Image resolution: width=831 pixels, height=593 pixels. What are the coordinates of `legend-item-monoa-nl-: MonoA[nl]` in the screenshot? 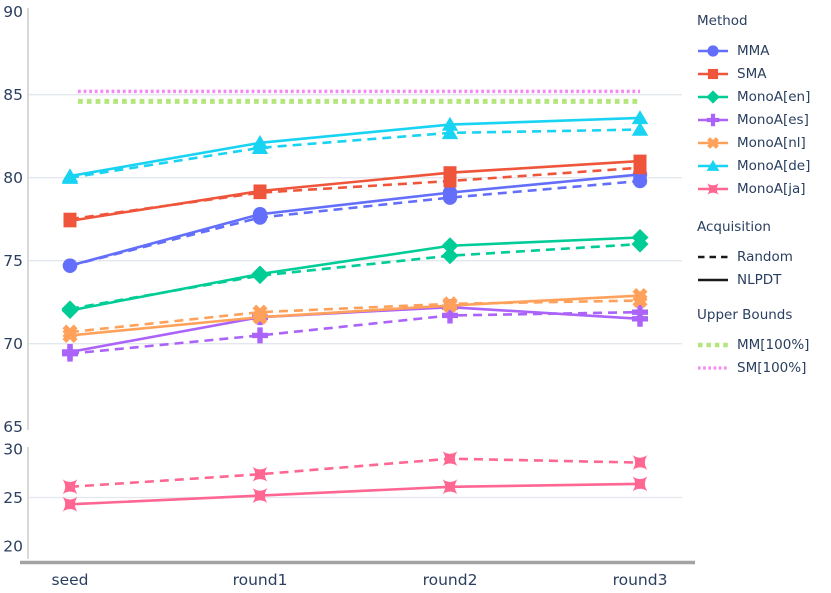 It's located at (764, 142).